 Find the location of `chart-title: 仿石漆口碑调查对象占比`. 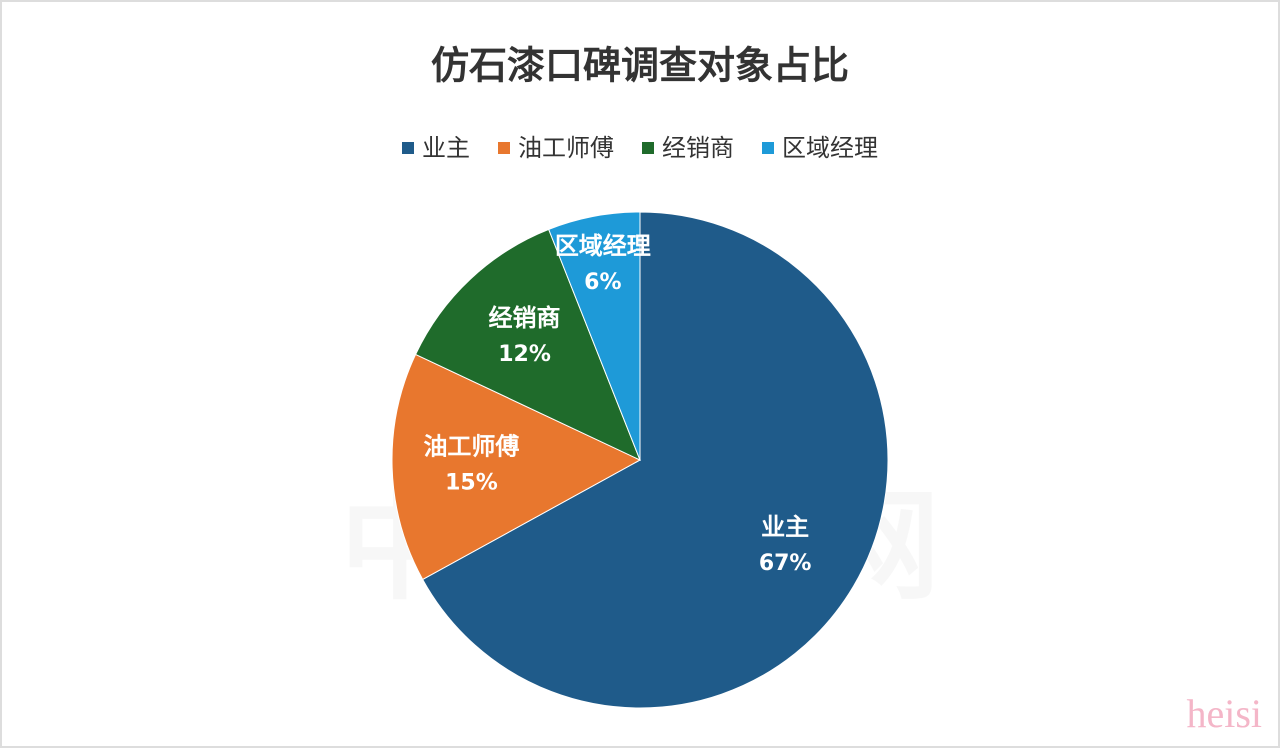

chart-title: 仿石漆口碑调查对象占比 is located at coordinates (640, 66).